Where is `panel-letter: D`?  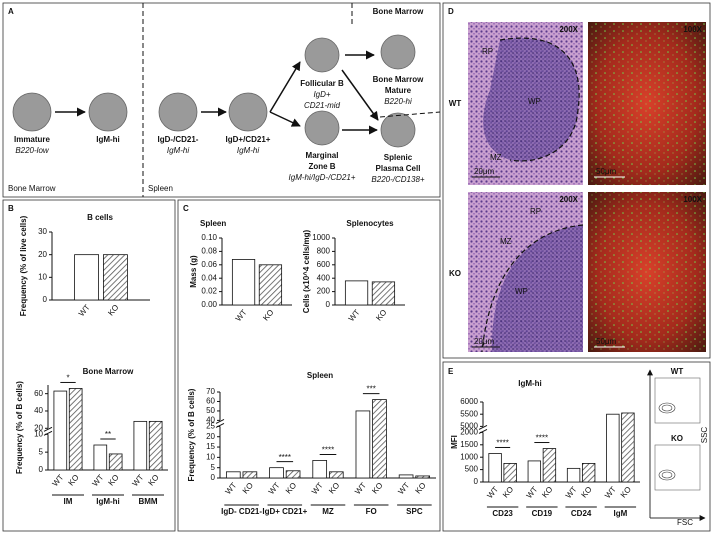
panel-letter: D is located at coordinates (451, 11).